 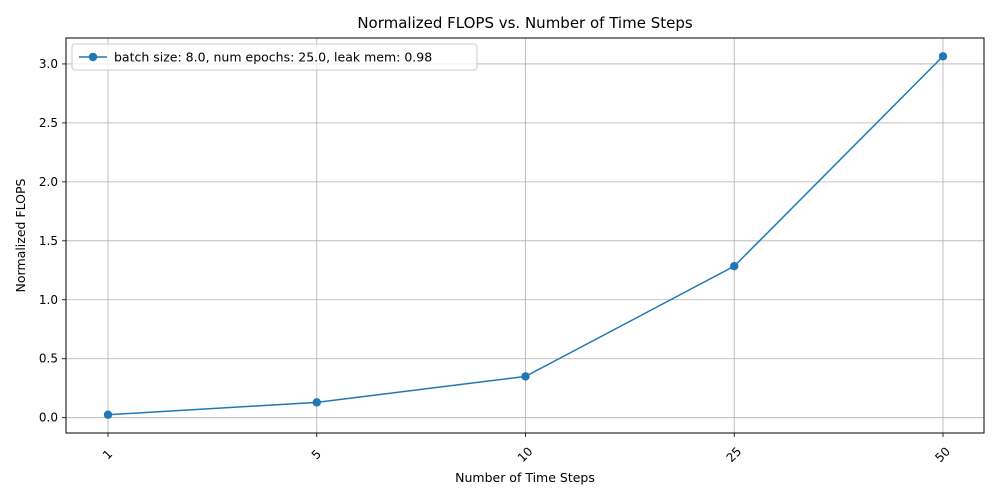 I want to click on legend-marker-swatch, so click(x=93, y=57).